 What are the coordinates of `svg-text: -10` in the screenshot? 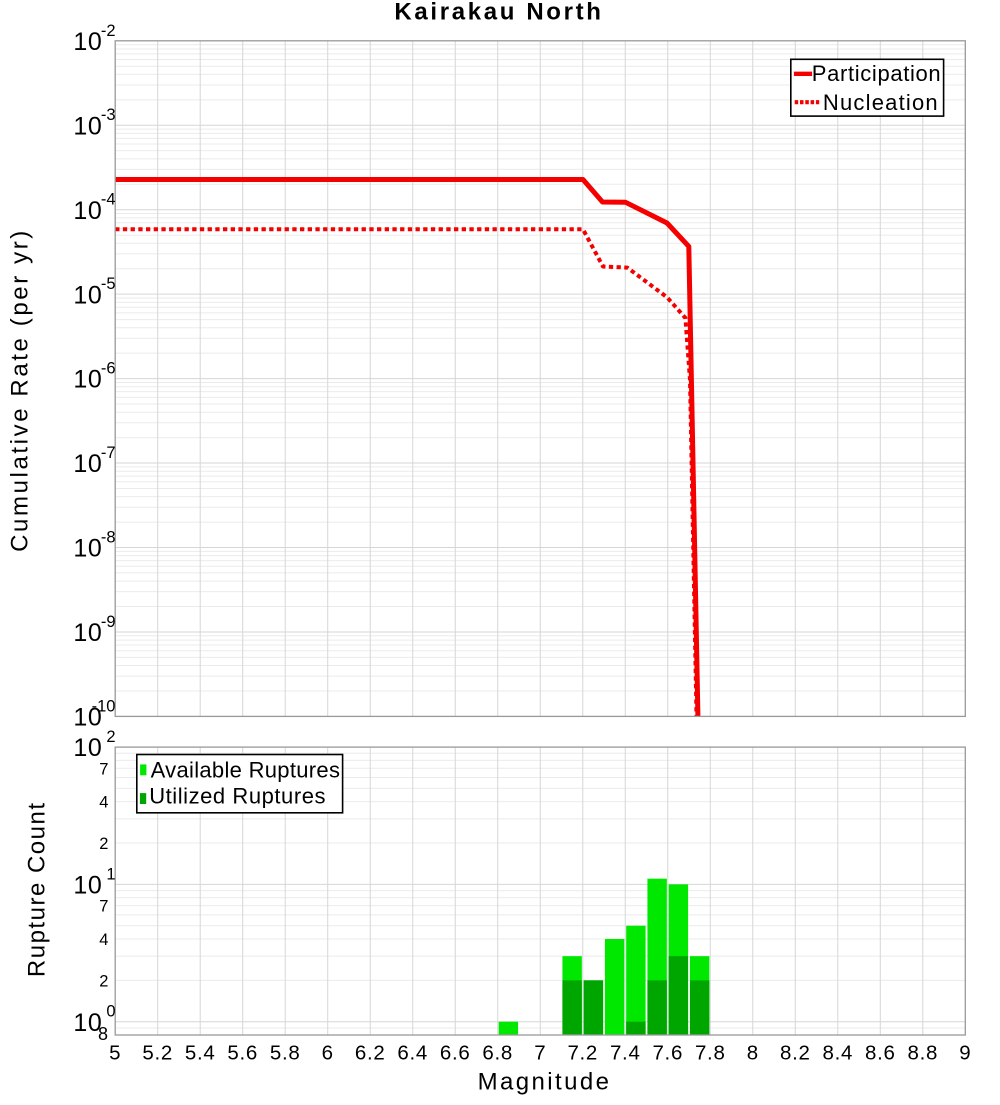 It's located at (104, 706).